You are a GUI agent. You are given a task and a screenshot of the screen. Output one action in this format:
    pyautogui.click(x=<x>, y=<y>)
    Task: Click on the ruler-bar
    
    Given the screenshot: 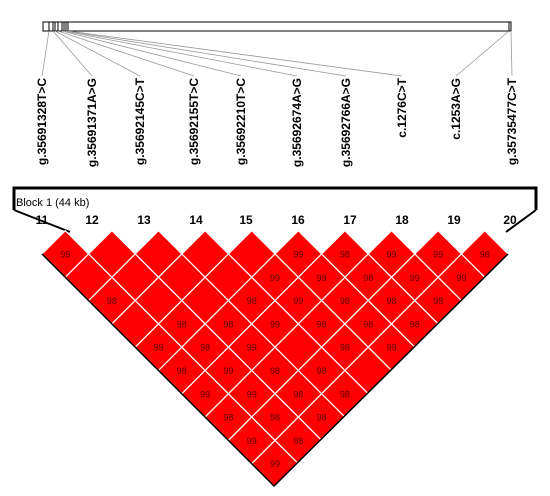 What is the action you would take?
    pyautogui.click(x=277, y=26)
    